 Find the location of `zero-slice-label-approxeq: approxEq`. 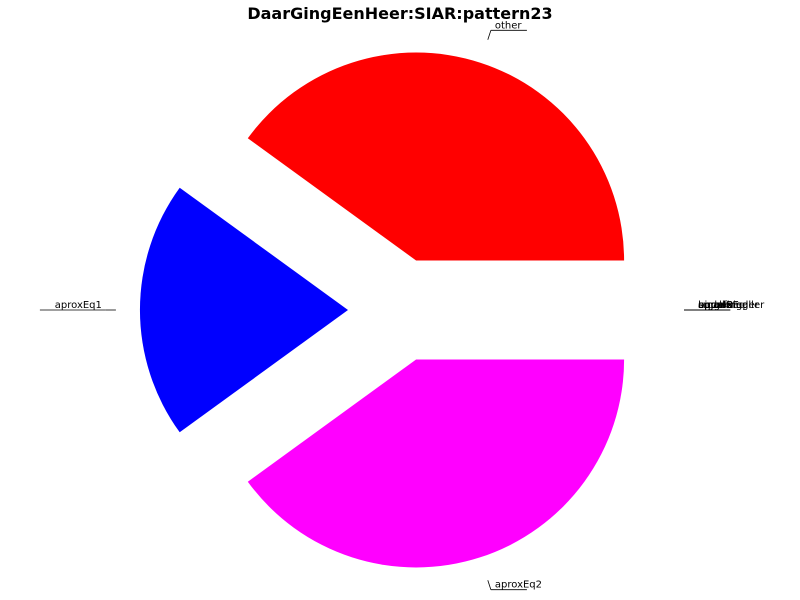

zero-slice-label-approxeq: approxEq is located at coordinates (721, 305).